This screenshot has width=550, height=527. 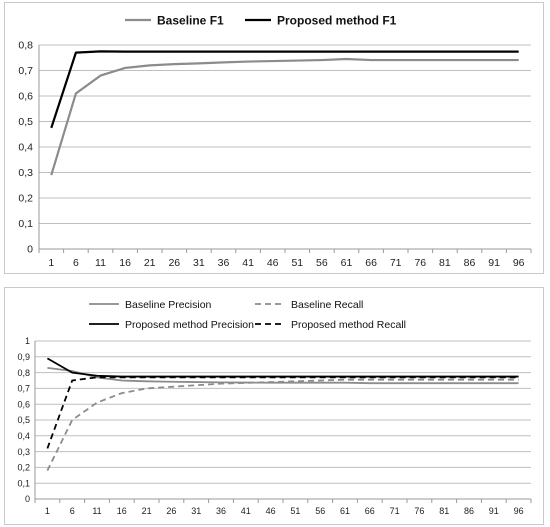 I want to click on y-axis-tick-labels: 0 0,1 0,2 0,3 0,4 0,5 0,6 0,7 0,8 0,9 1, so click(x=23, y=420).